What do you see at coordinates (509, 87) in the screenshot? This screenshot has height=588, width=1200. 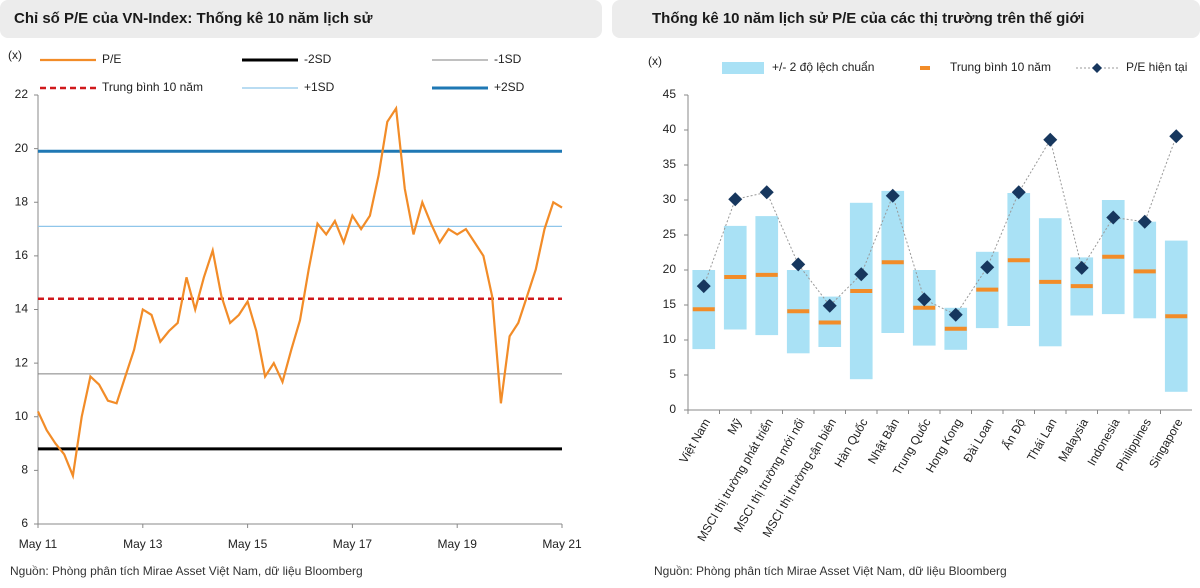 I see `legend-label: +2SD` at bounding box center [509, 87].